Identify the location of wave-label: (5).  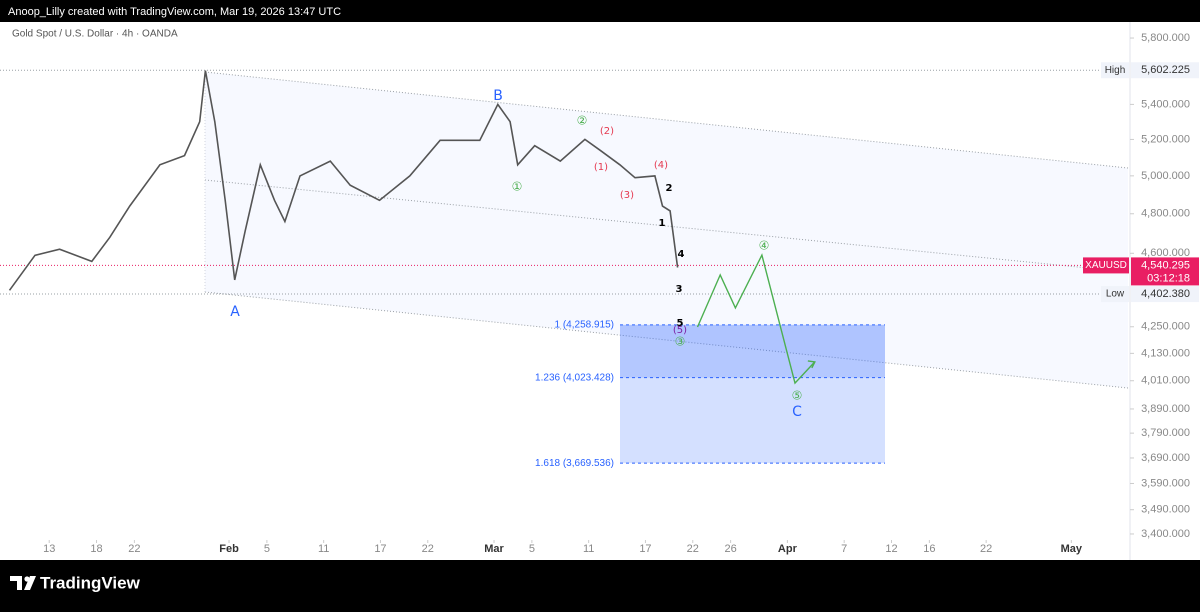
(680, 330).